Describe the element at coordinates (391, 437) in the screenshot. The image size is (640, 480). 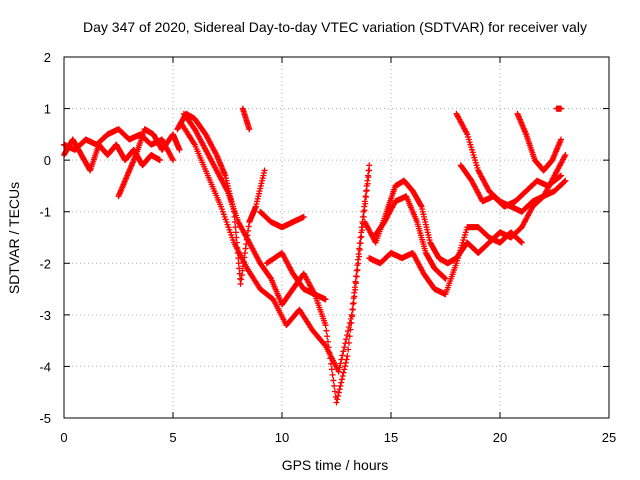
I see `x-tick-label: 15` at that location.